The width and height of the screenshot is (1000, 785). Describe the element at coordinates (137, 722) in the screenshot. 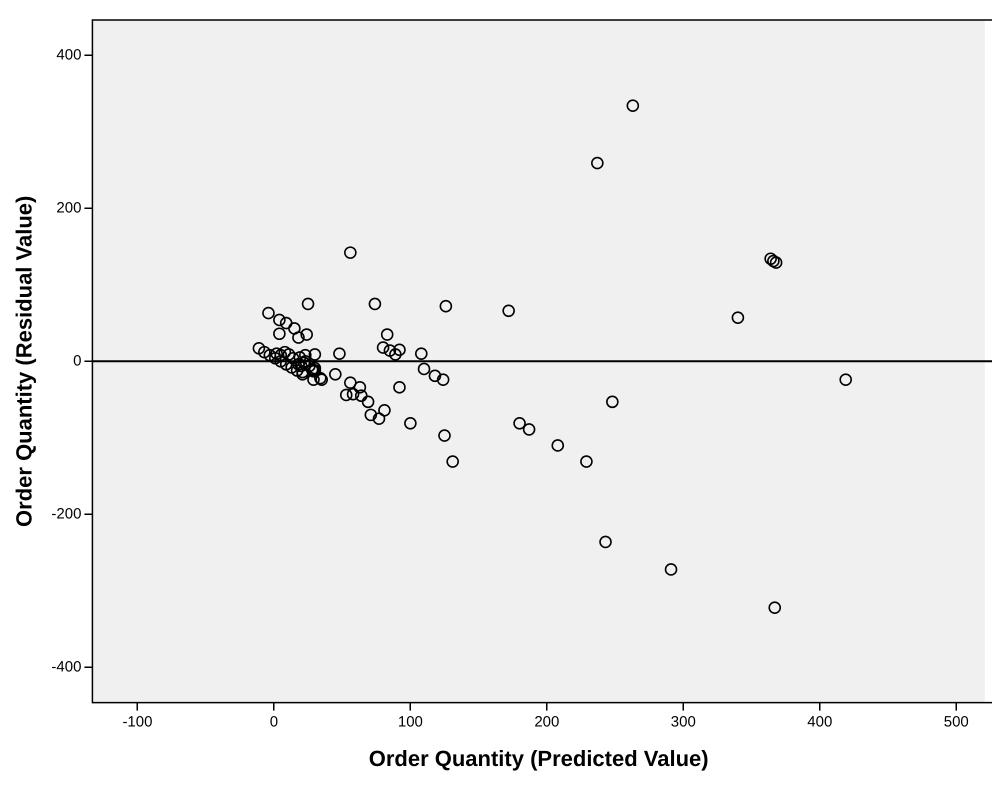

I see `x-tick-label: -100` at that location.